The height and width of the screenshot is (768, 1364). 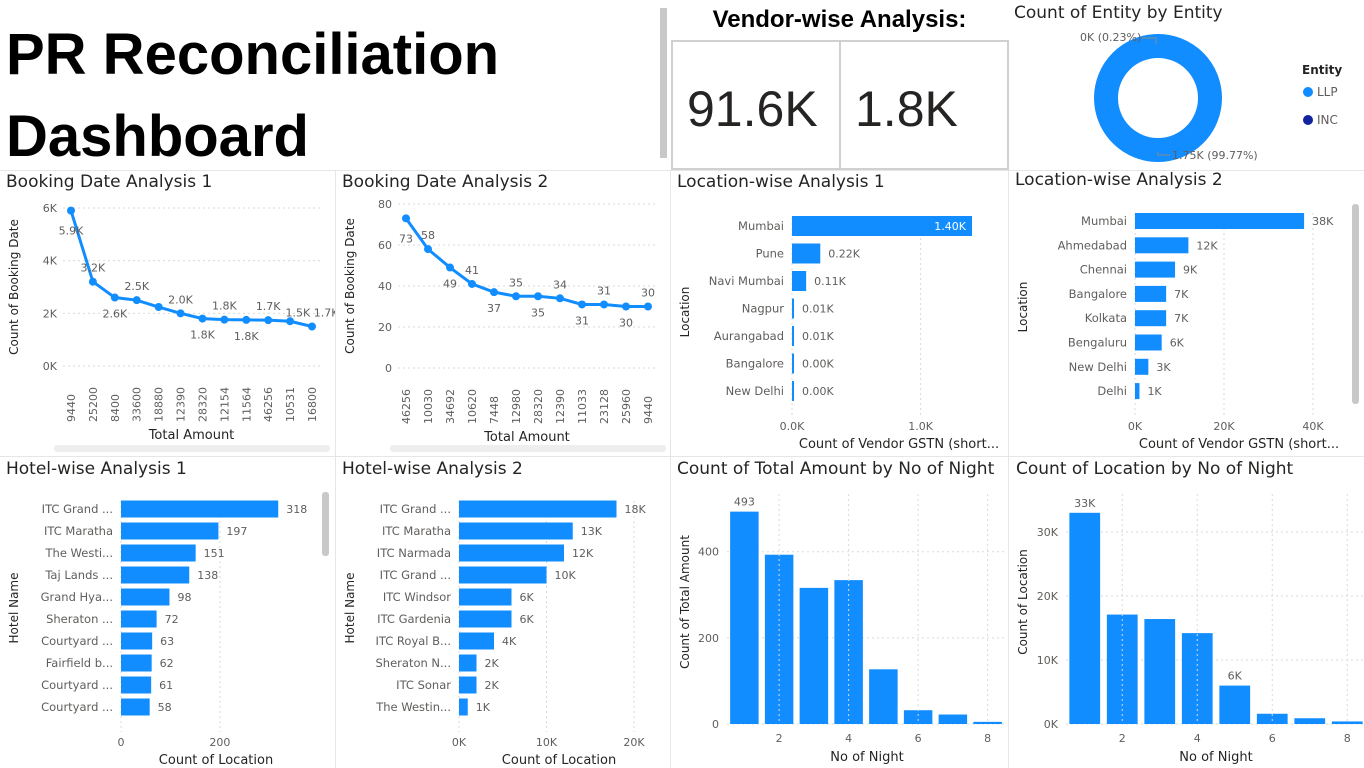 What do you see at coordinates (924, 105) in the screenshot?
I see `vendor-card-2: 1.8K` at bounding box center [924, 105].